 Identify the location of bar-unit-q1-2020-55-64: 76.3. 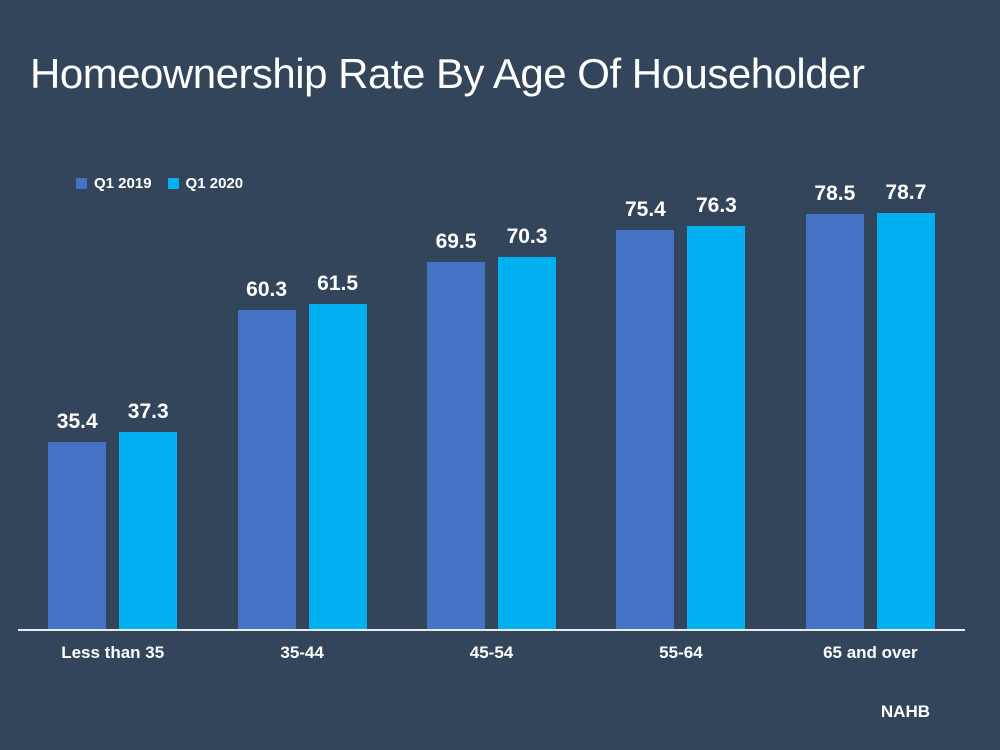
(716, 411).